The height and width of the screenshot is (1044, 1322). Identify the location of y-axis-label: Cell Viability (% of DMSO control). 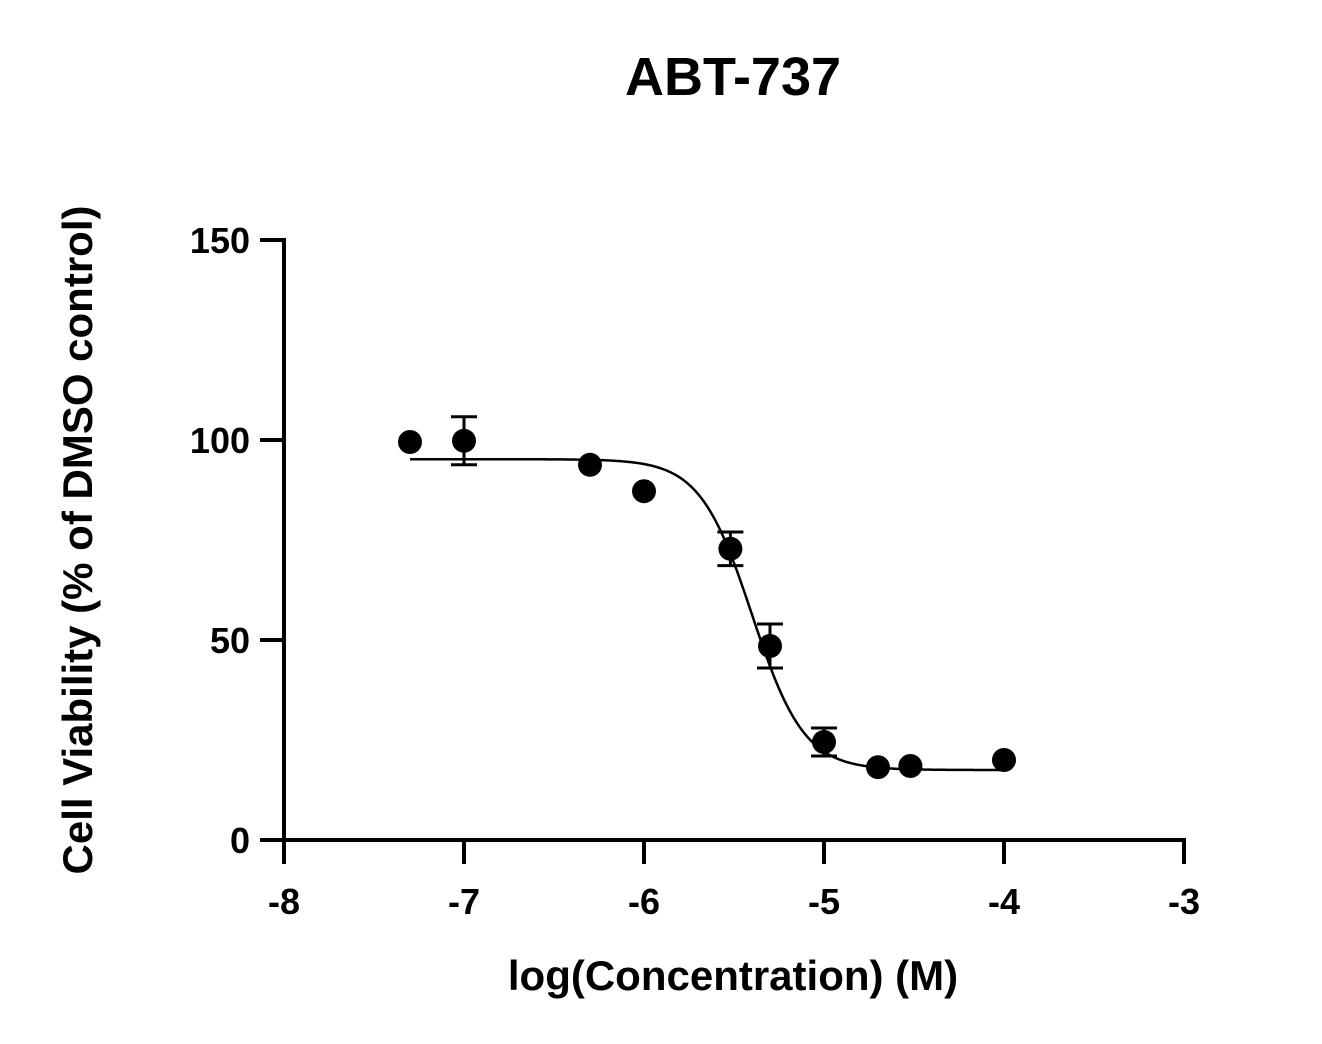
(77, 540).